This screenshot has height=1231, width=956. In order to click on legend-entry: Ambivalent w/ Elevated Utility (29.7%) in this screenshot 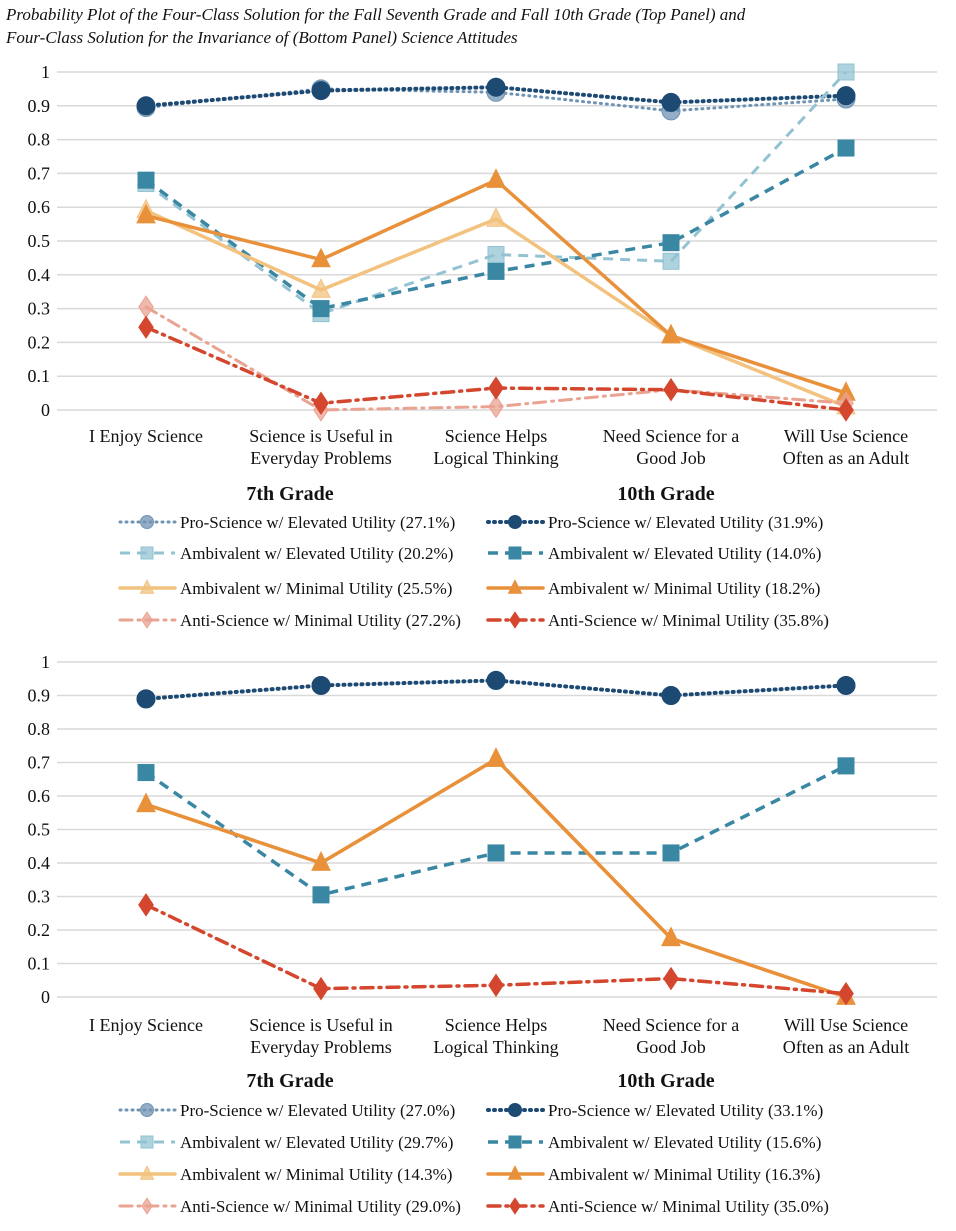, I will do `click(286, 1142)`.